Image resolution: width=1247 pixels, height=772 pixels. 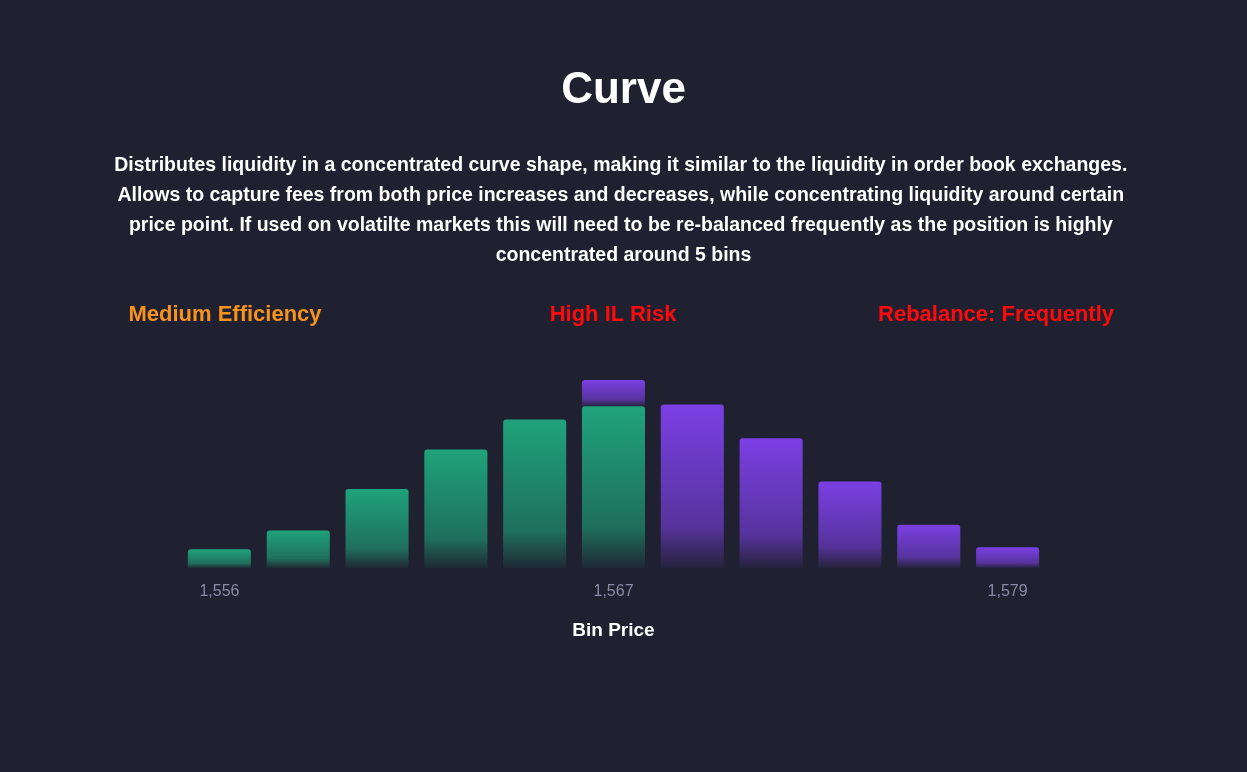 I want to click on x-tick-label: 1,556, so click(x=219, y=590).